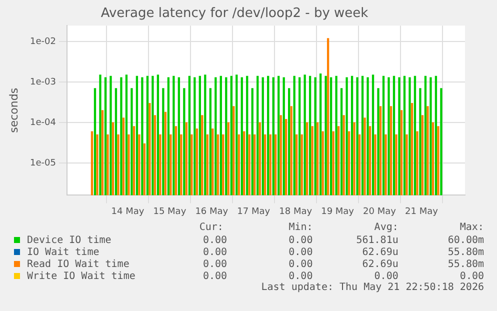 The image size is (497, 311). What do you see at coordinates (43, 163) in the screenshot?
I see `y-tick-label: 1e-05` at bounding box center [43, 163].